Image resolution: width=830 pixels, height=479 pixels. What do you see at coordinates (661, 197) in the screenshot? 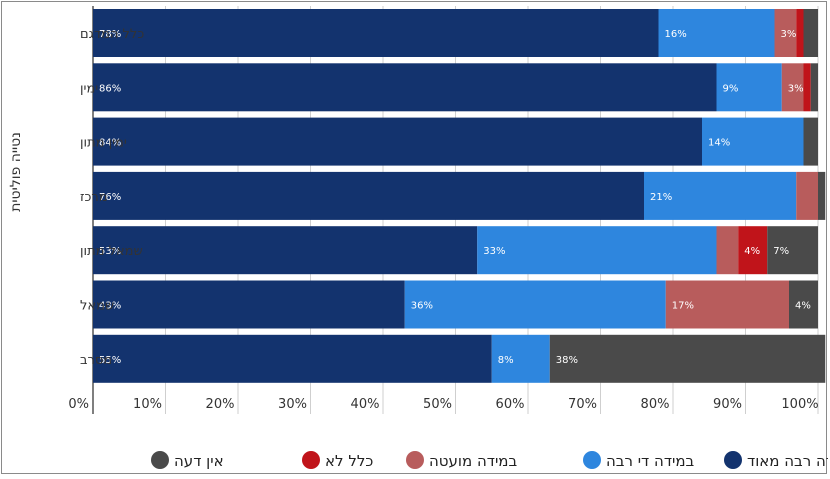
I see `data-label: 21%` at bounding box center [661, 197].